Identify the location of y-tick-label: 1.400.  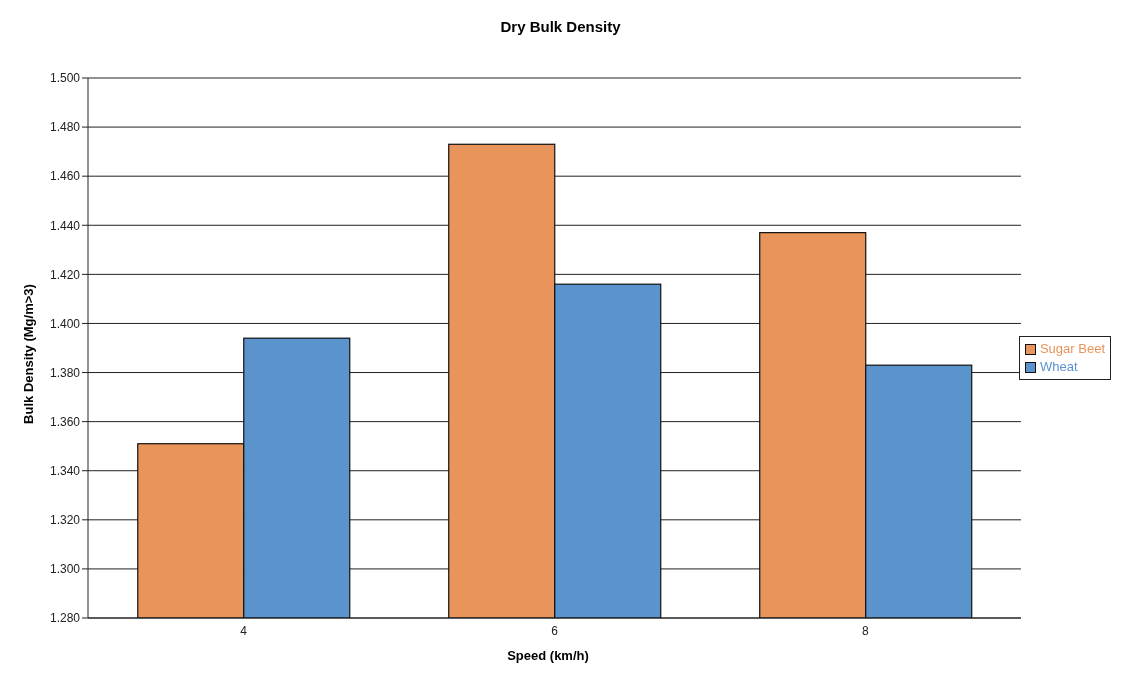
(65, 323).